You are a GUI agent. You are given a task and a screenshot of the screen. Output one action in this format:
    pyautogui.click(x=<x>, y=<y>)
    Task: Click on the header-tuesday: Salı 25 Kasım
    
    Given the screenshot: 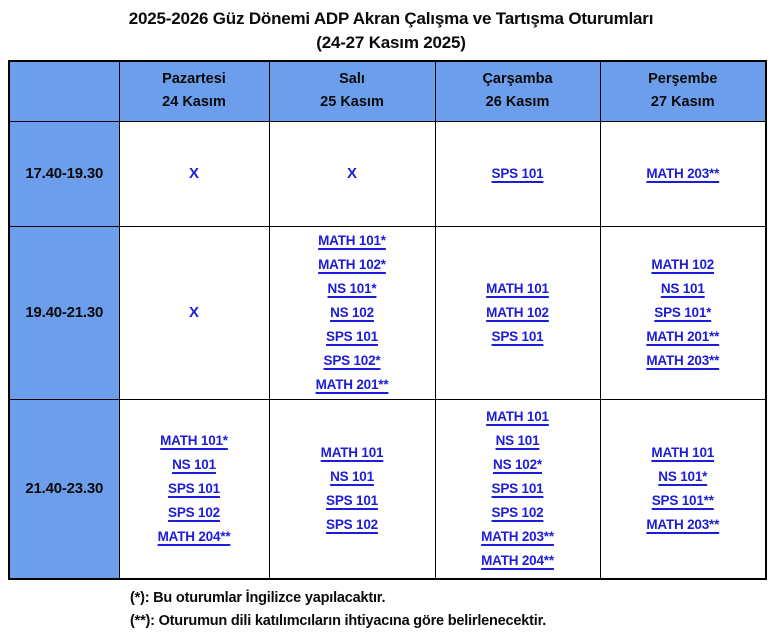 What is the action you would take?
    pyautogui.click(x=352, y=91)
    